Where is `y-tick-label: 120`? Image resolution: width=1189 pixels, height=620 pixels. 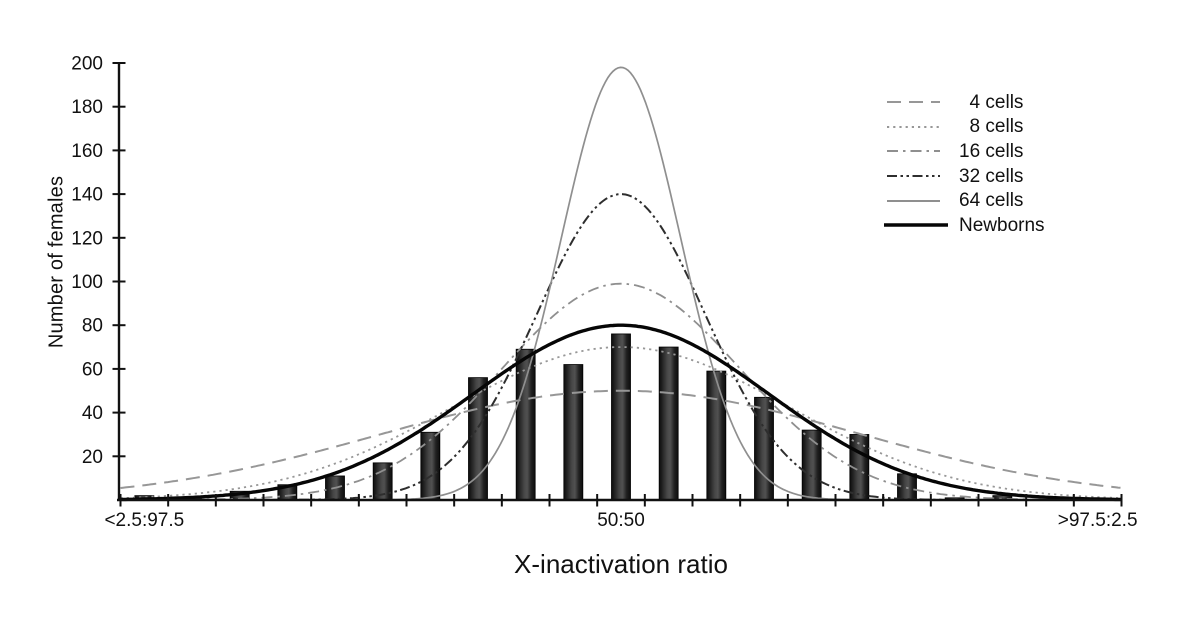
y-tick-label: 120 is located at coordinates (87, 238).